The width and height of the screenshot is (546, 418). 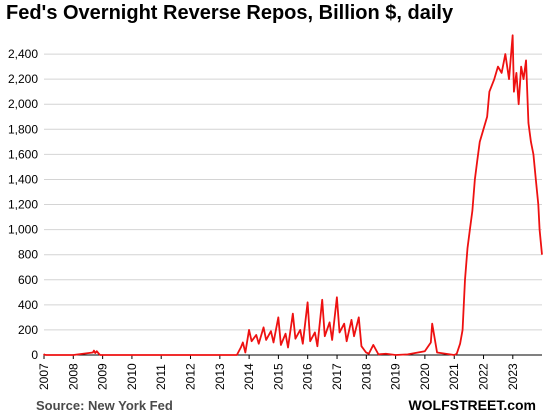 I want to click on y-tick-label: 2,400, so click(x=23, y=54).